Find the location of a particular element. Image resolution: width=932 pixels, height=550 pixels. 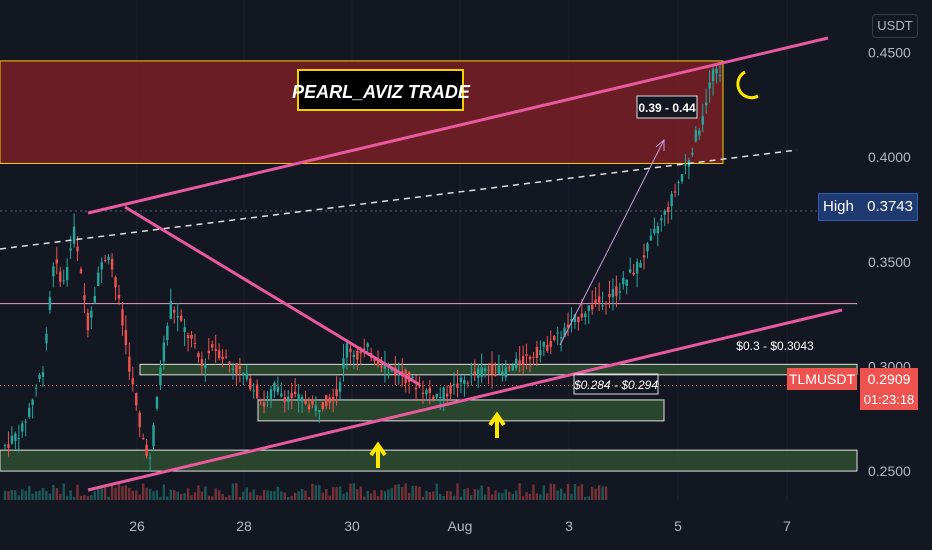

volume-layer is located at coordinates (305, 491).